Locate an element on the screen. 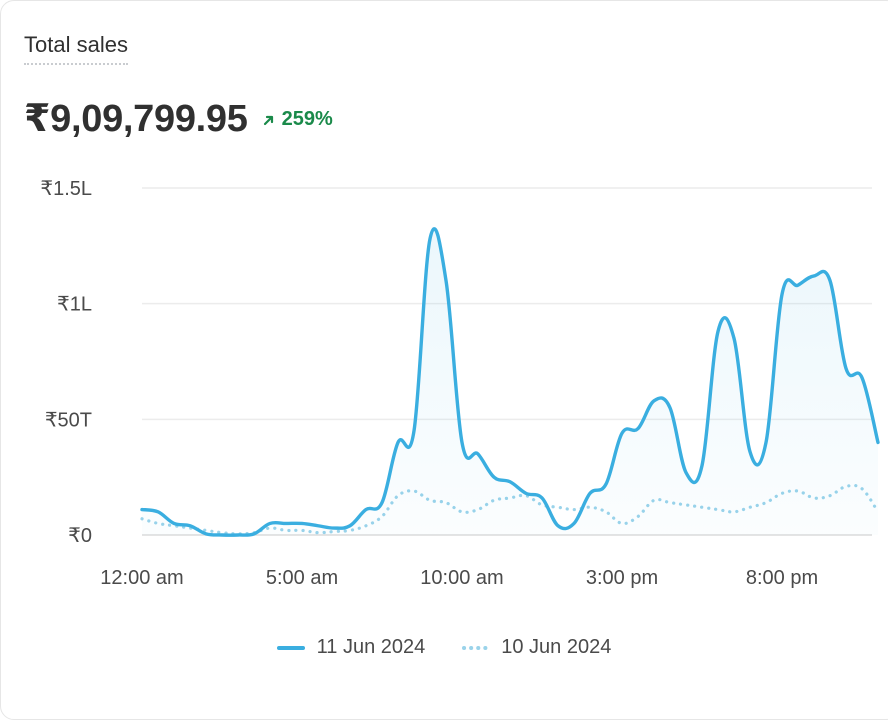 The image size is (888, 720). y-tick-label: ₹50T is located at coordinates (68, 420).